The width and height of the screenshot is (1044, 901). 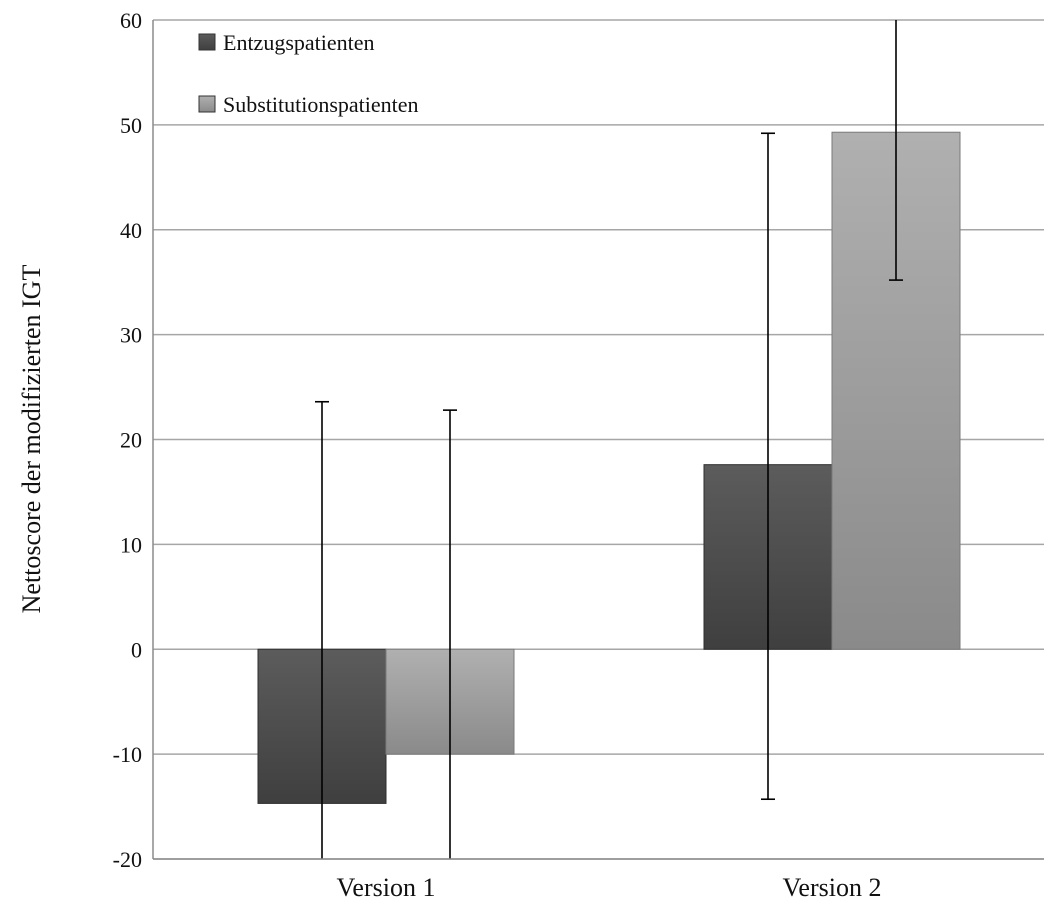 I want to click on y-axis-label: Nettoscore der modifizierten IGT, so click(x=31, y=439).